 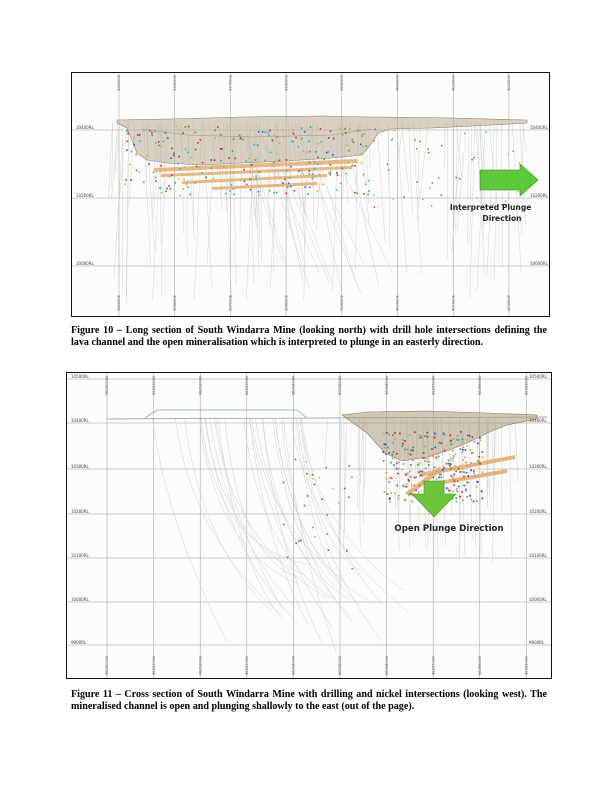 I want to click on northing-tick-label: 6825000N, so click(x=107, y=385).